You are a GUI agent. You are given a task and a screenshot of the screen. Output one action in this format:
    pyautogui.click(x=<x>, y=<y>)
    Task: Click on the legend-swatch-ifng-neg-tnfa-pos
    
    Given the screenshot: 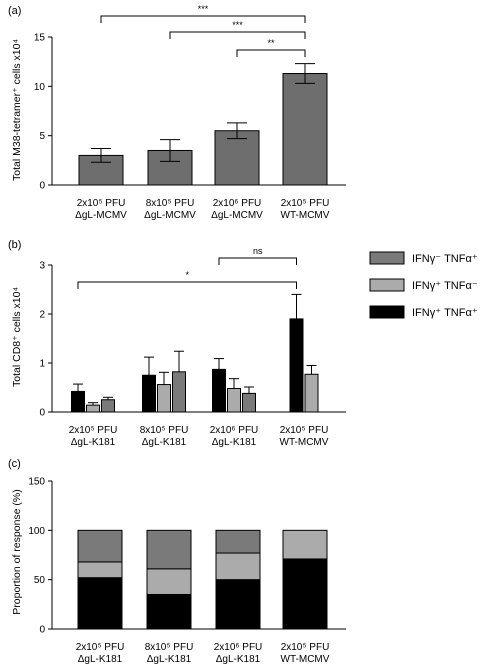 What is the action you would take?
    pyautogui.click(x=387, y=258)
    